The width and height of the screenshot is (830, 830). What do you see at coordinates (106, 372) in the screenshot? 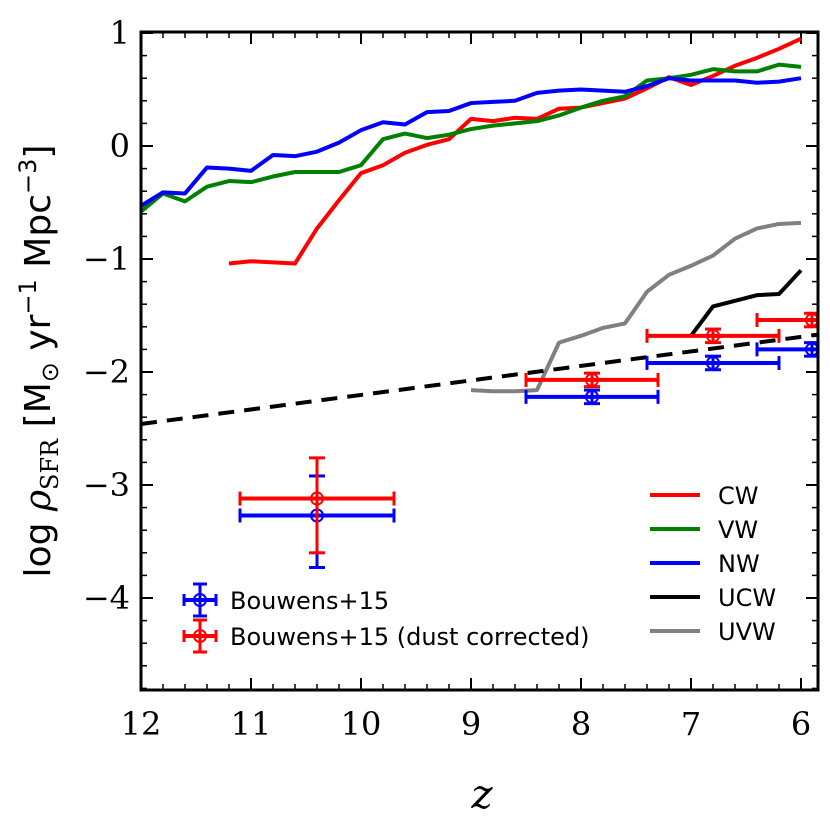
I see `y-tick-label: −2` at bounding box center [106, 372].